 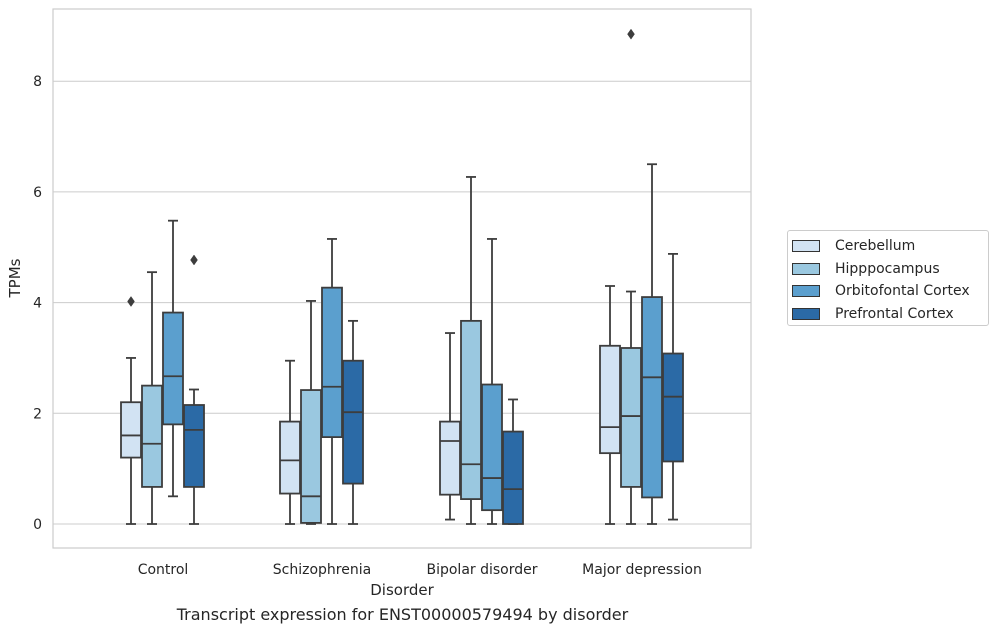 What do you see at coordinates (37, 414) in the screenshot?
I see `y-tick-label: 2` at bounding box center [37, 414].